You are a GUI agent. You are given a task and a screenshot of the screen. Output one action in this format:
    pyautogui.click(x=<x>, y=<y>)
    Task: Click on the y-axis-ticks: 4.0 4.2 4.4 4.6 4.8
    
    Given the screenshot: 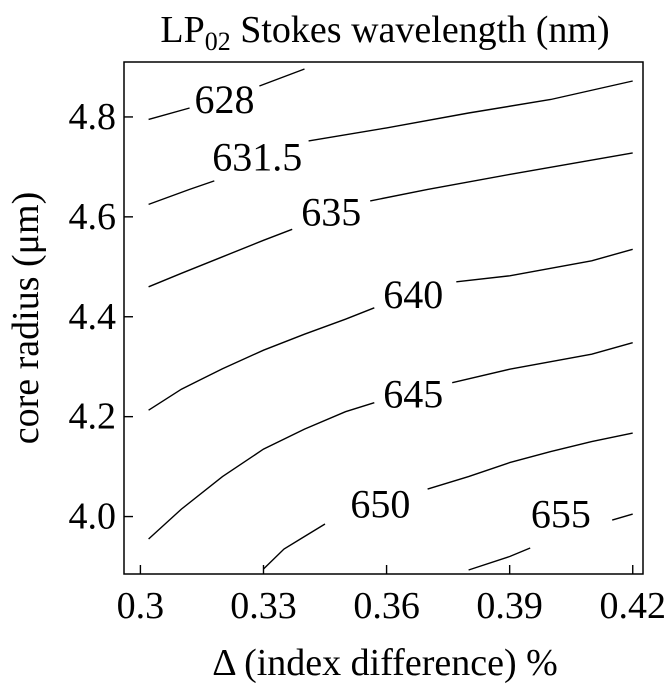 What is the action you would take?
    pyautogui.click(x=101, y=317)
    